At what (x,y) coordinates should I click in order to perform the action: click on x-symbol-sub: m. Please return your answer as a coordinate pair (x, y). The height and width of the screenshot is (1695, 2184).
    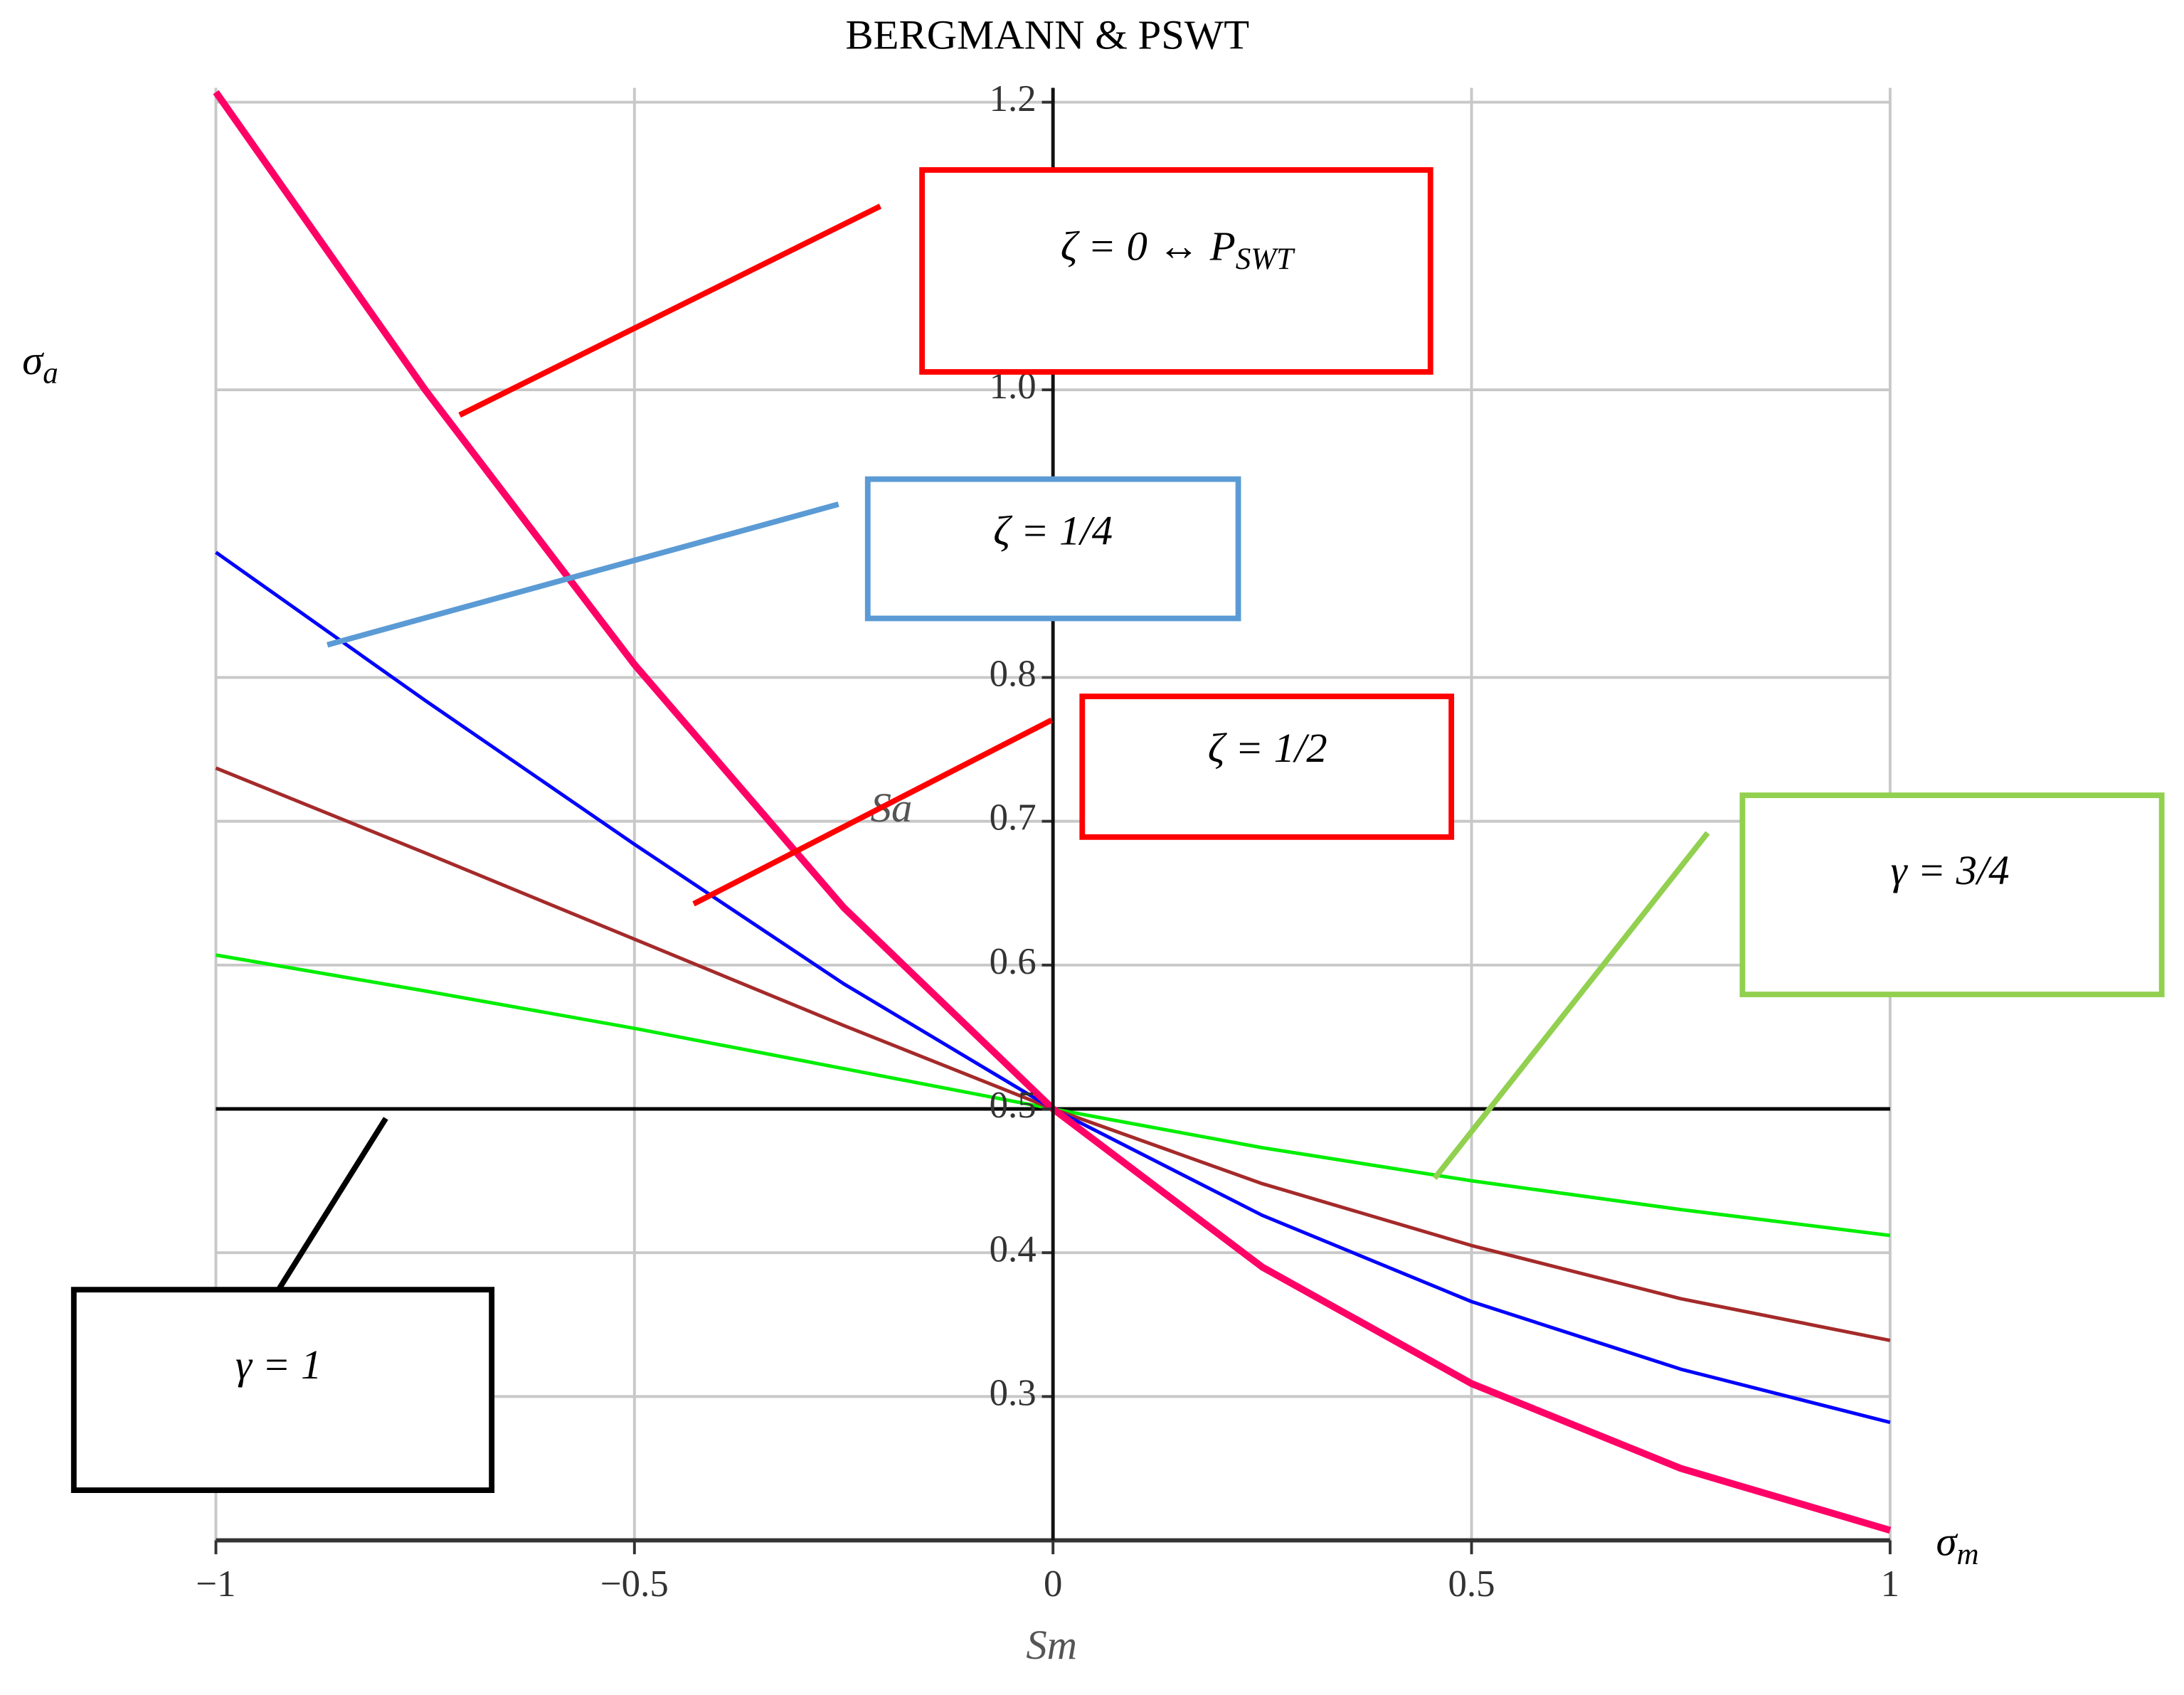
    Looking at the image, I should click on (1967, 1554).